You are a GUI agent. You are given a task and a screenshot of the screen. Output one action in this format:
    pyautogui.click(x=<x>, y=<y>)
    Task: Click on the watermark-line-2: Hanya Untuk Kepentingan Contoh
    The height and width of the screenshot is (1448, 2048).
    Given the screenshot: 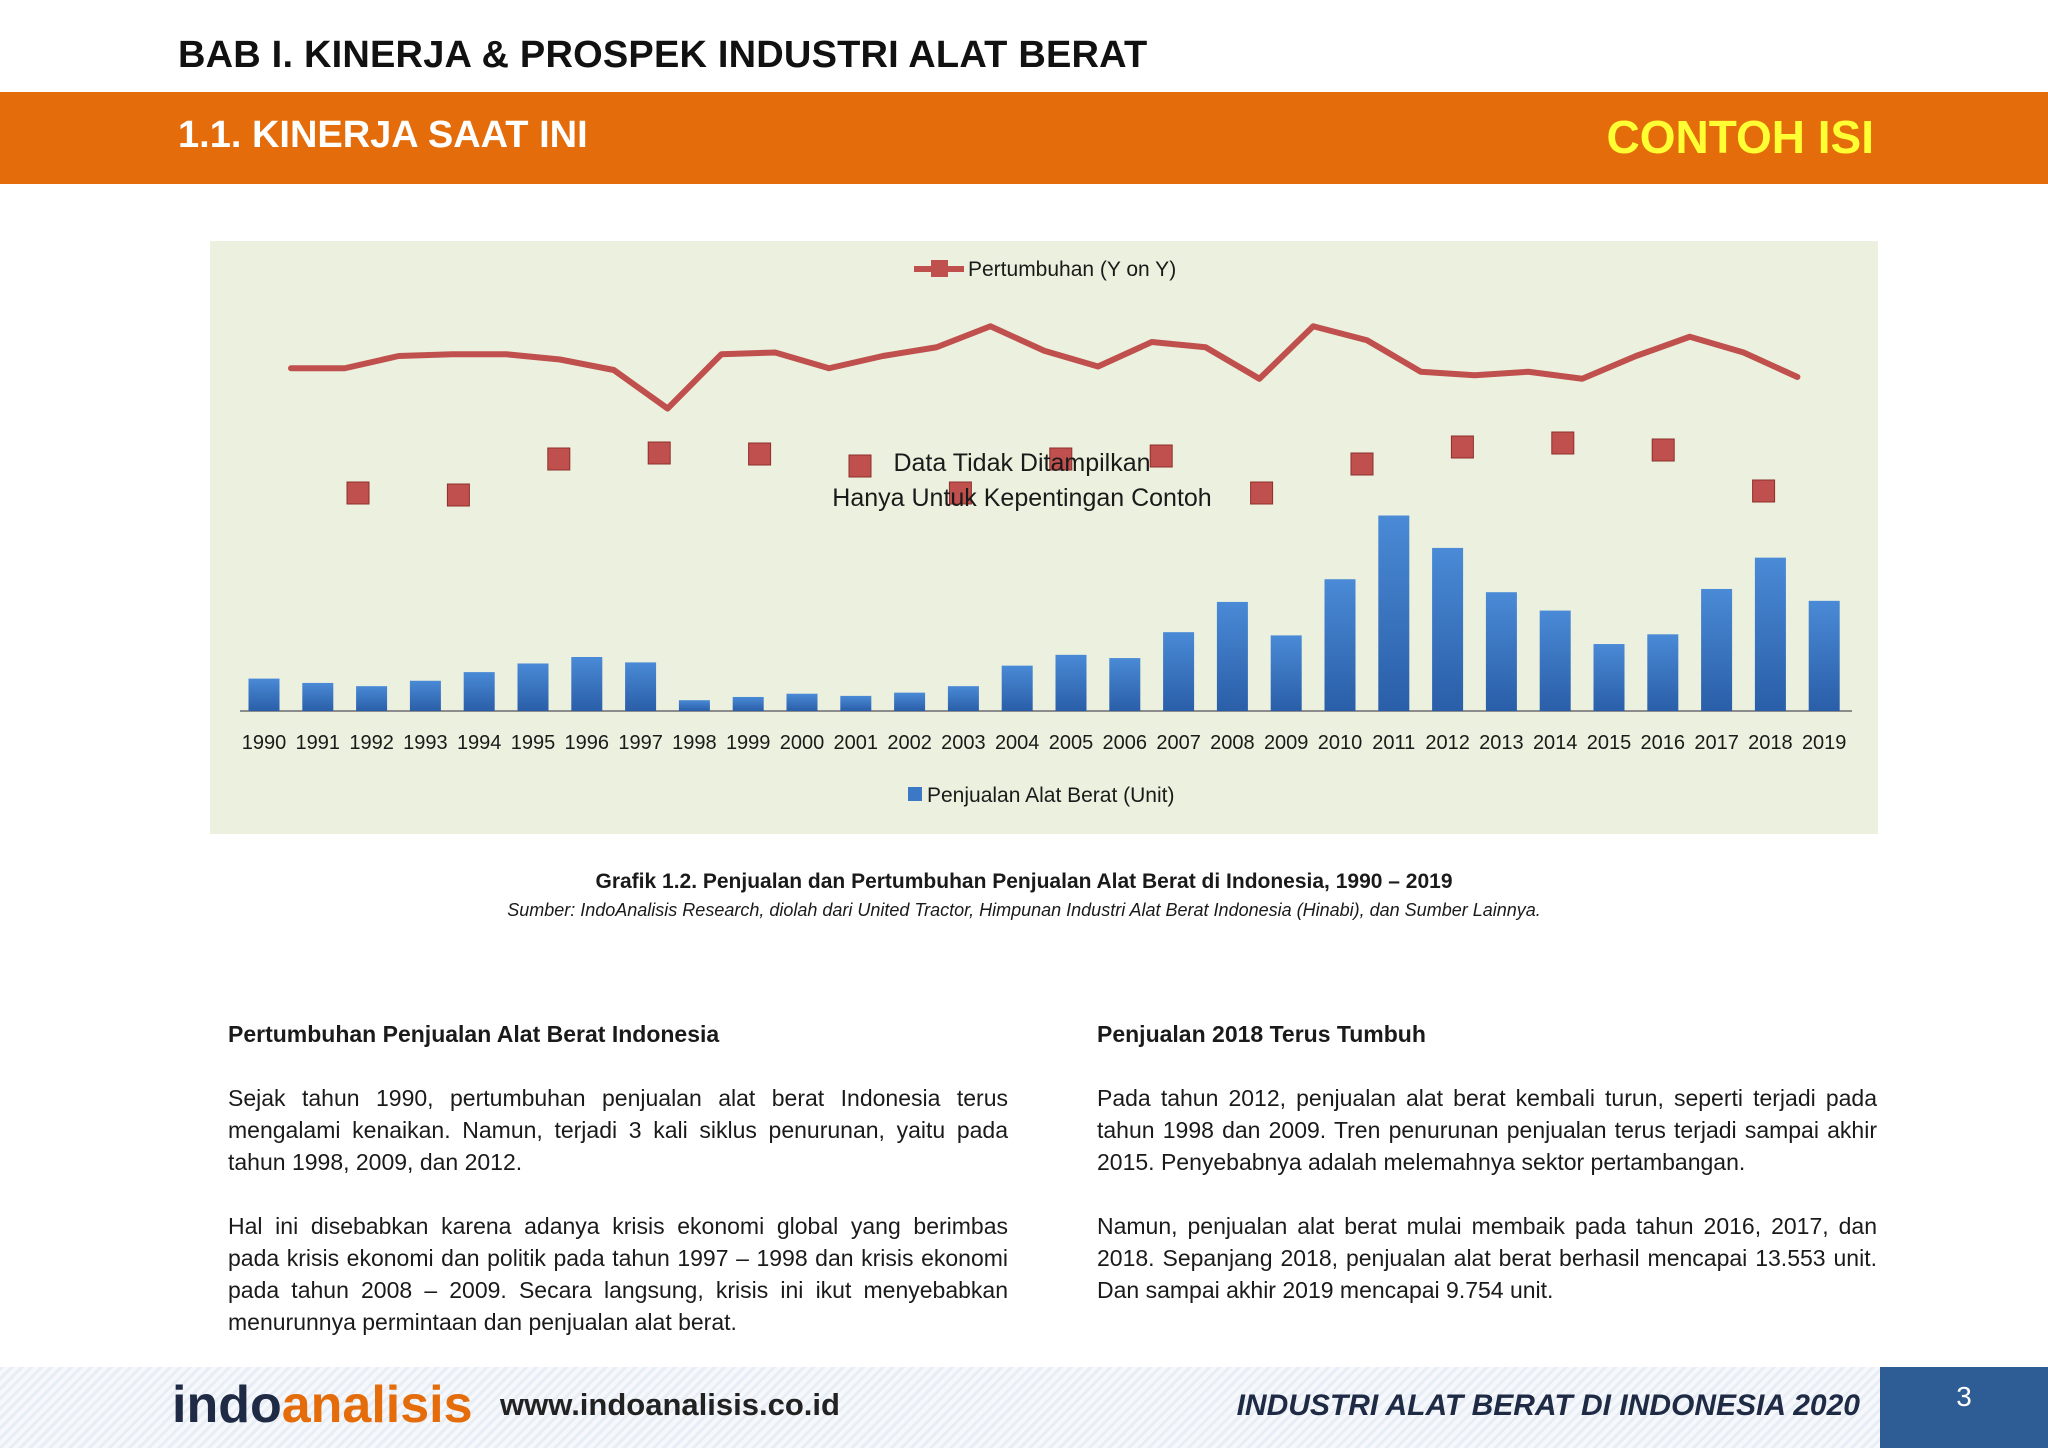 What is the action you would take?
    pyautogui.click(x=1021, y=498)
    